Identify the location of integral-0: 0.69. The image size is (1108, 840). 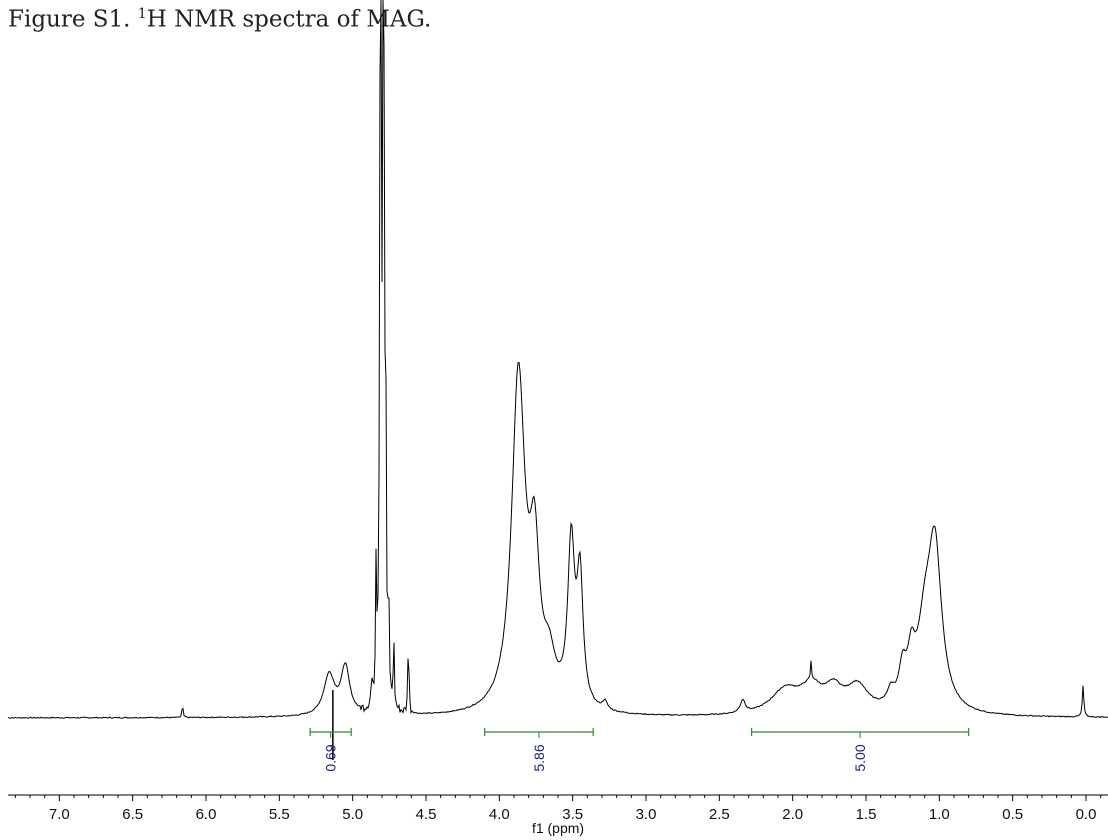
(330, 750).